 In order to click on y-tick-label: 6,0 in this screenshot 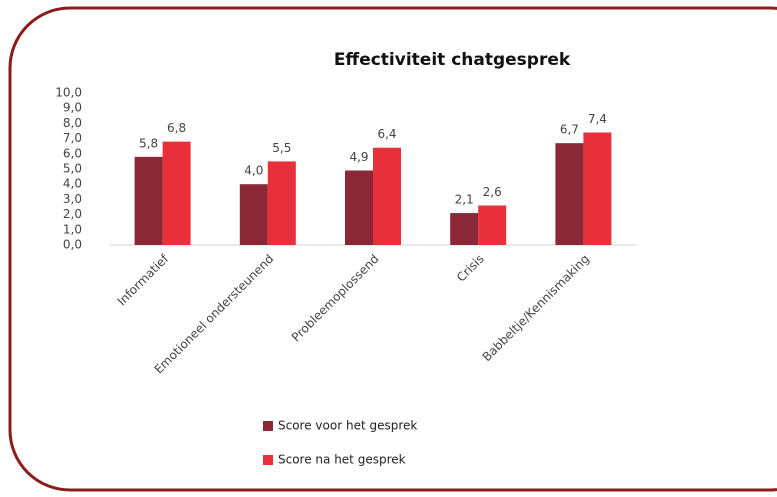, I will do `click(72, 153)`.